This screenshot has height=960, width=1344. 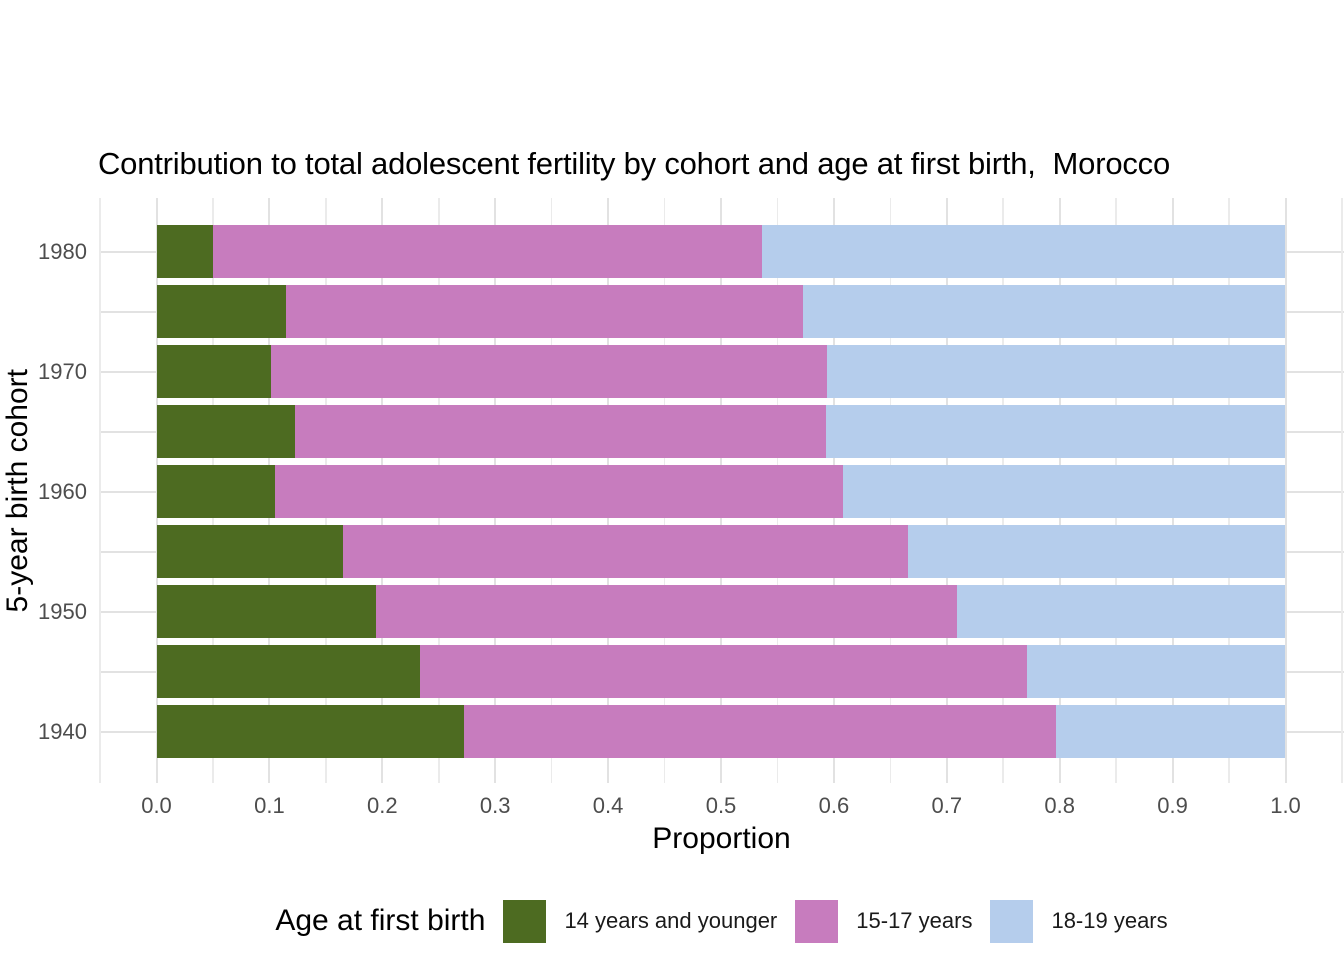 I want to click on bar-segment-1955-15-17-years, so click(x=625, y=551).